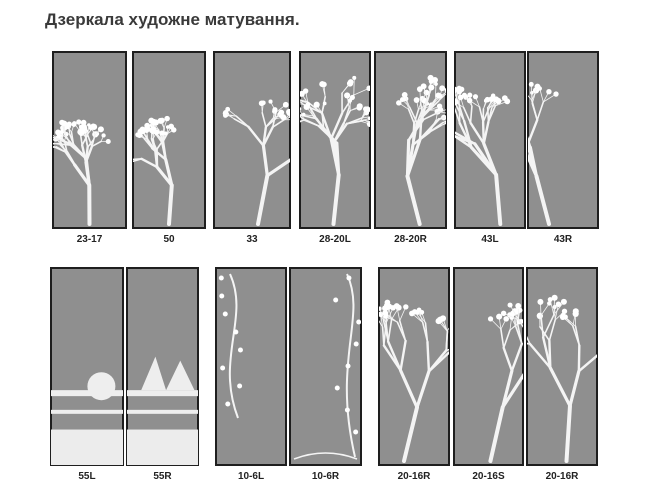 This screenshot has height=489, width=650. What do you see at coordinates (86, 476) in the screenshot?
I see `panel-label: 55L` at bounding box center [86, 476].